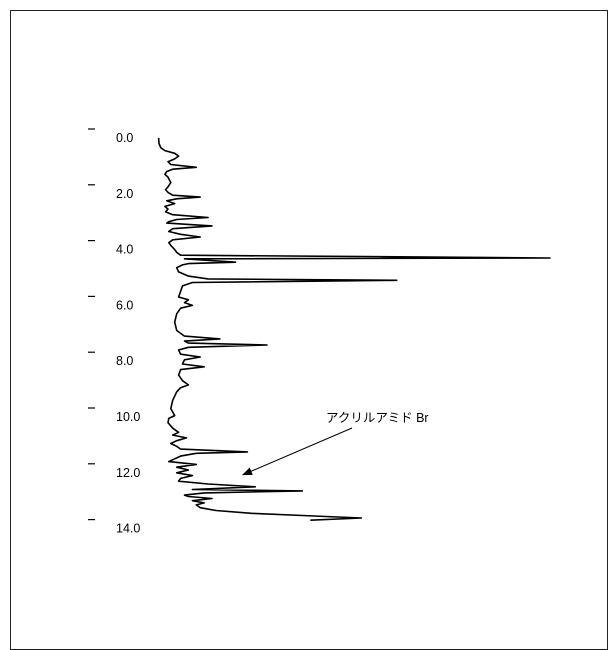  What do you see at coordinates (297, 451) in the screenshot?
I see `annotation-arrow` at bounding box center [297, 451].